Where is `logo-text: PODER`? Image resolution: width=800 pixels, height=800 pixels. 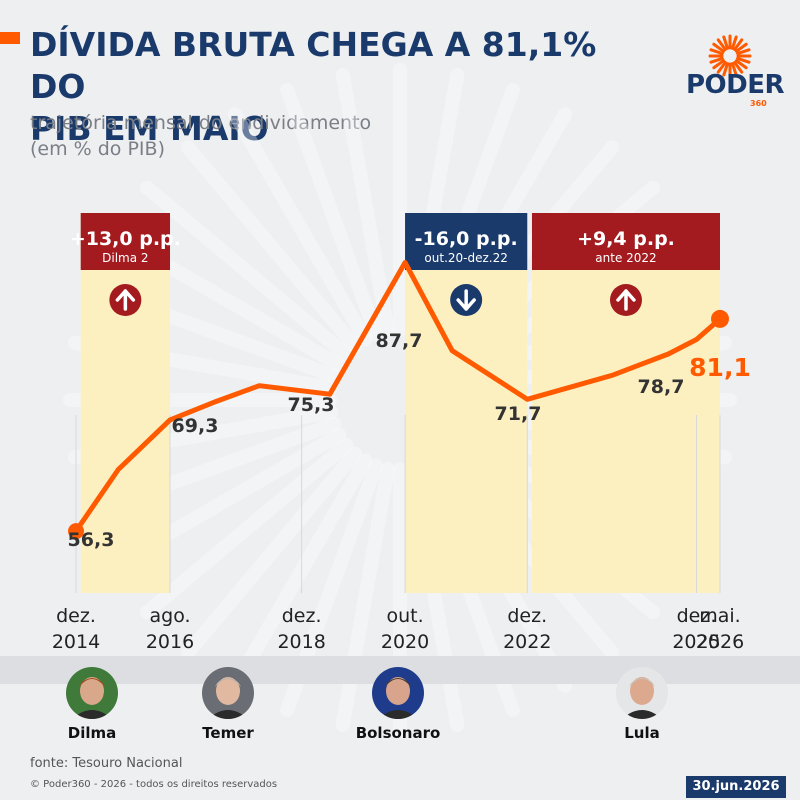 logo-text: PODER is located at coordinates (735, 85).